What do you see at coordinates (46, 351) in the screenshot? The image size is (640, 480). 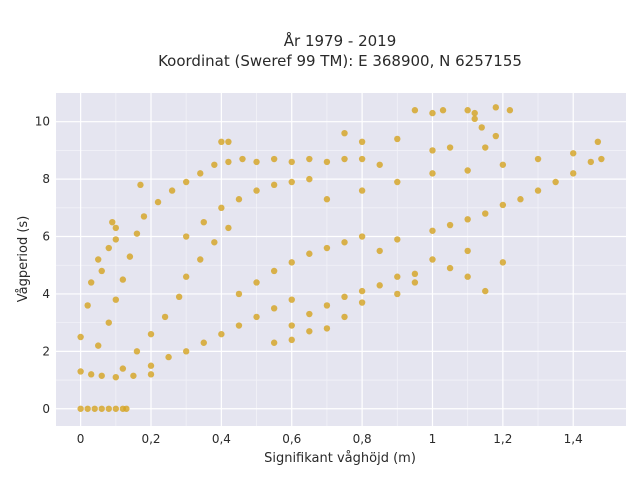 I see `y-tick-label: 2` at bounding box center [46, 351].